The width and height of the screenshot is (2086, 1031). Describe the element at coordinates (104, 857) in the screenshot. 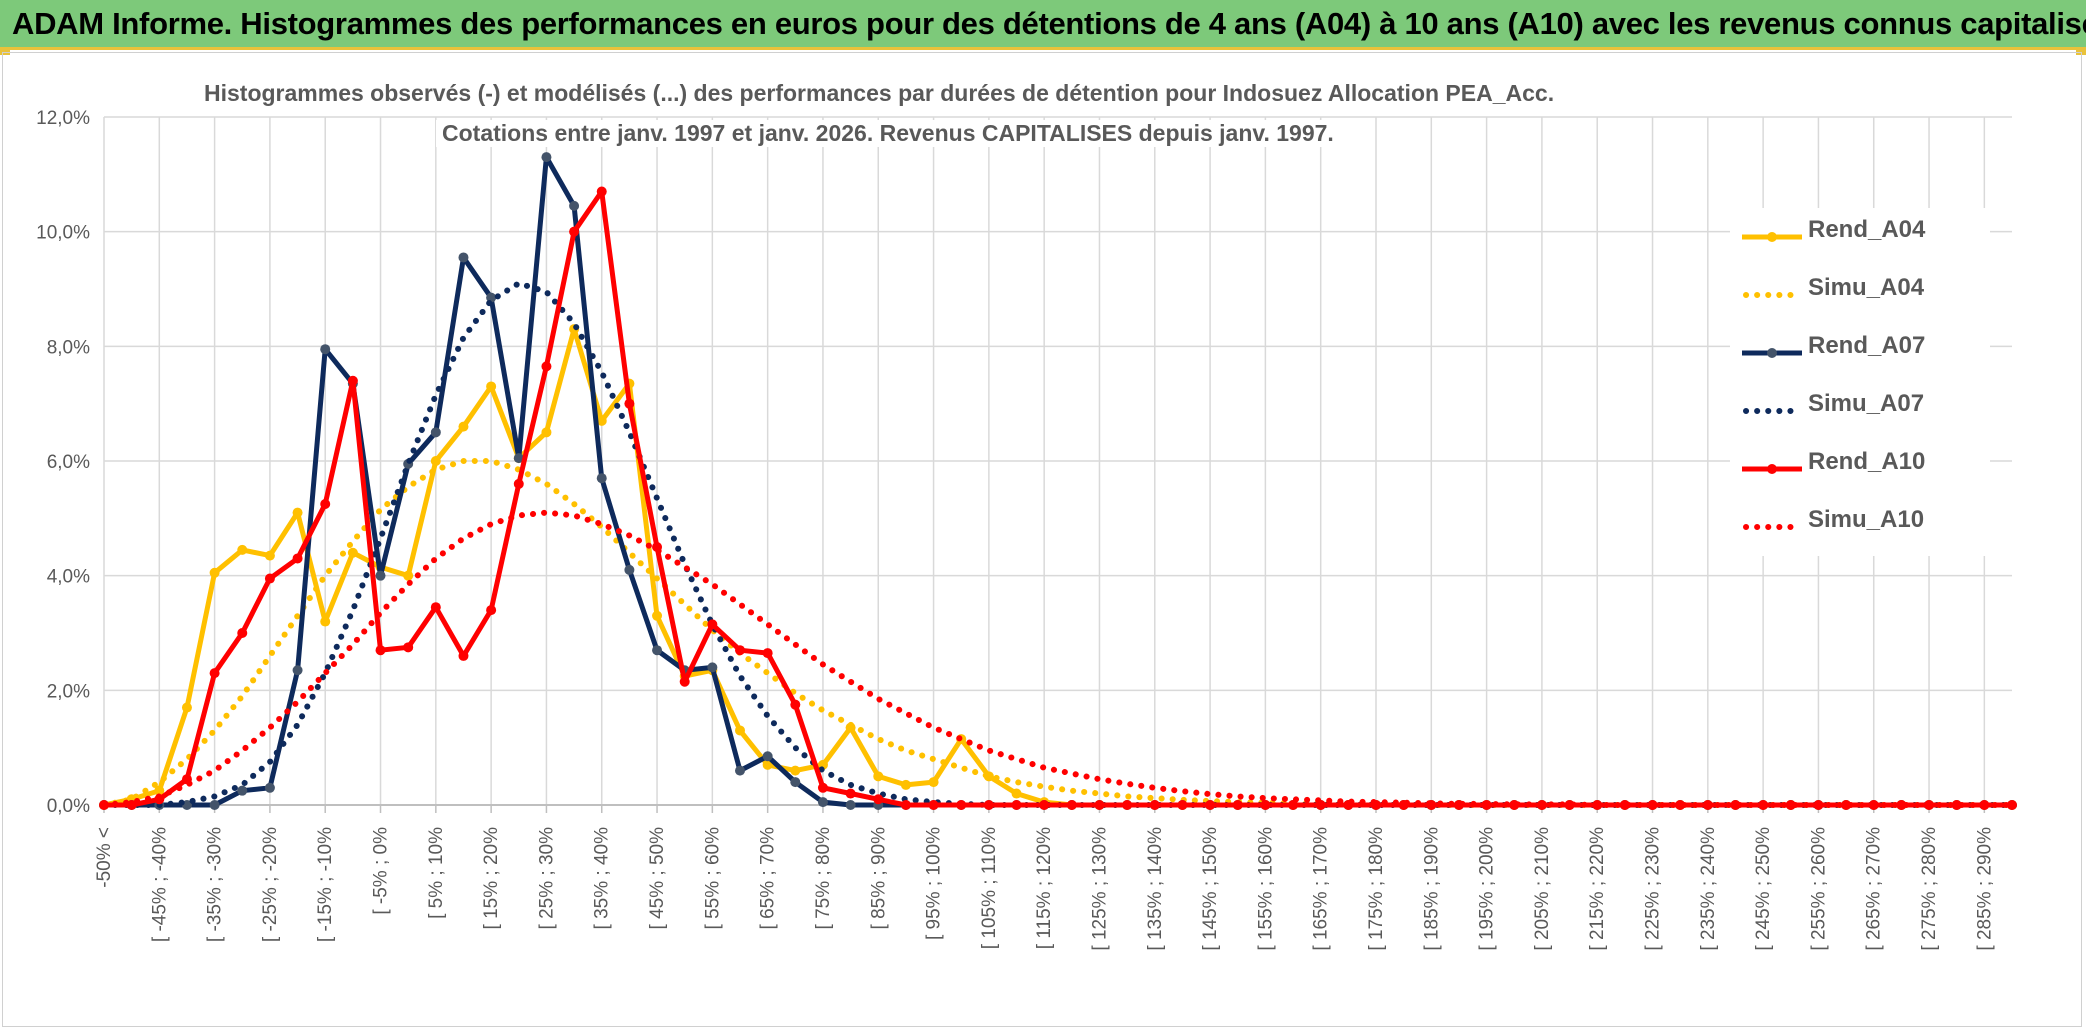

I see `x-tick-label: -50% <` at that location.